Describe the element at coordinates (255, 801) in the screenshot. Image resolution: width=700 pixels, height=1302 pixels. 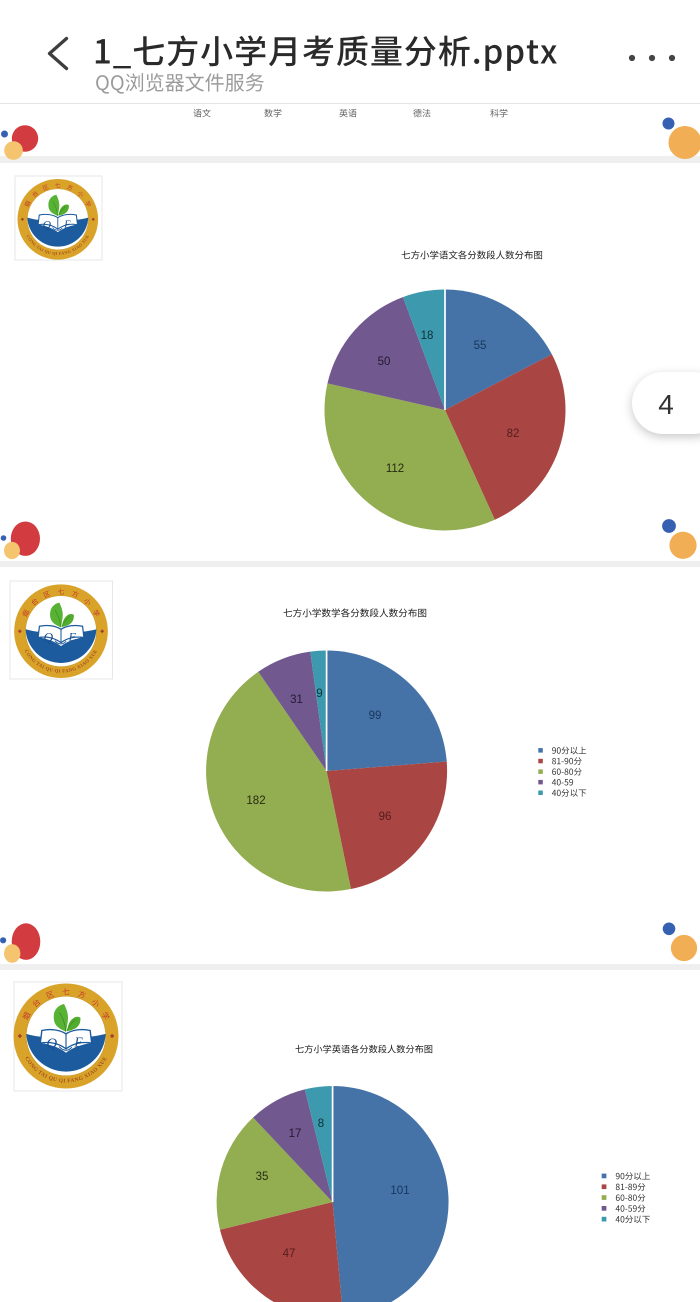
I see `svg-text: 182` at that location.